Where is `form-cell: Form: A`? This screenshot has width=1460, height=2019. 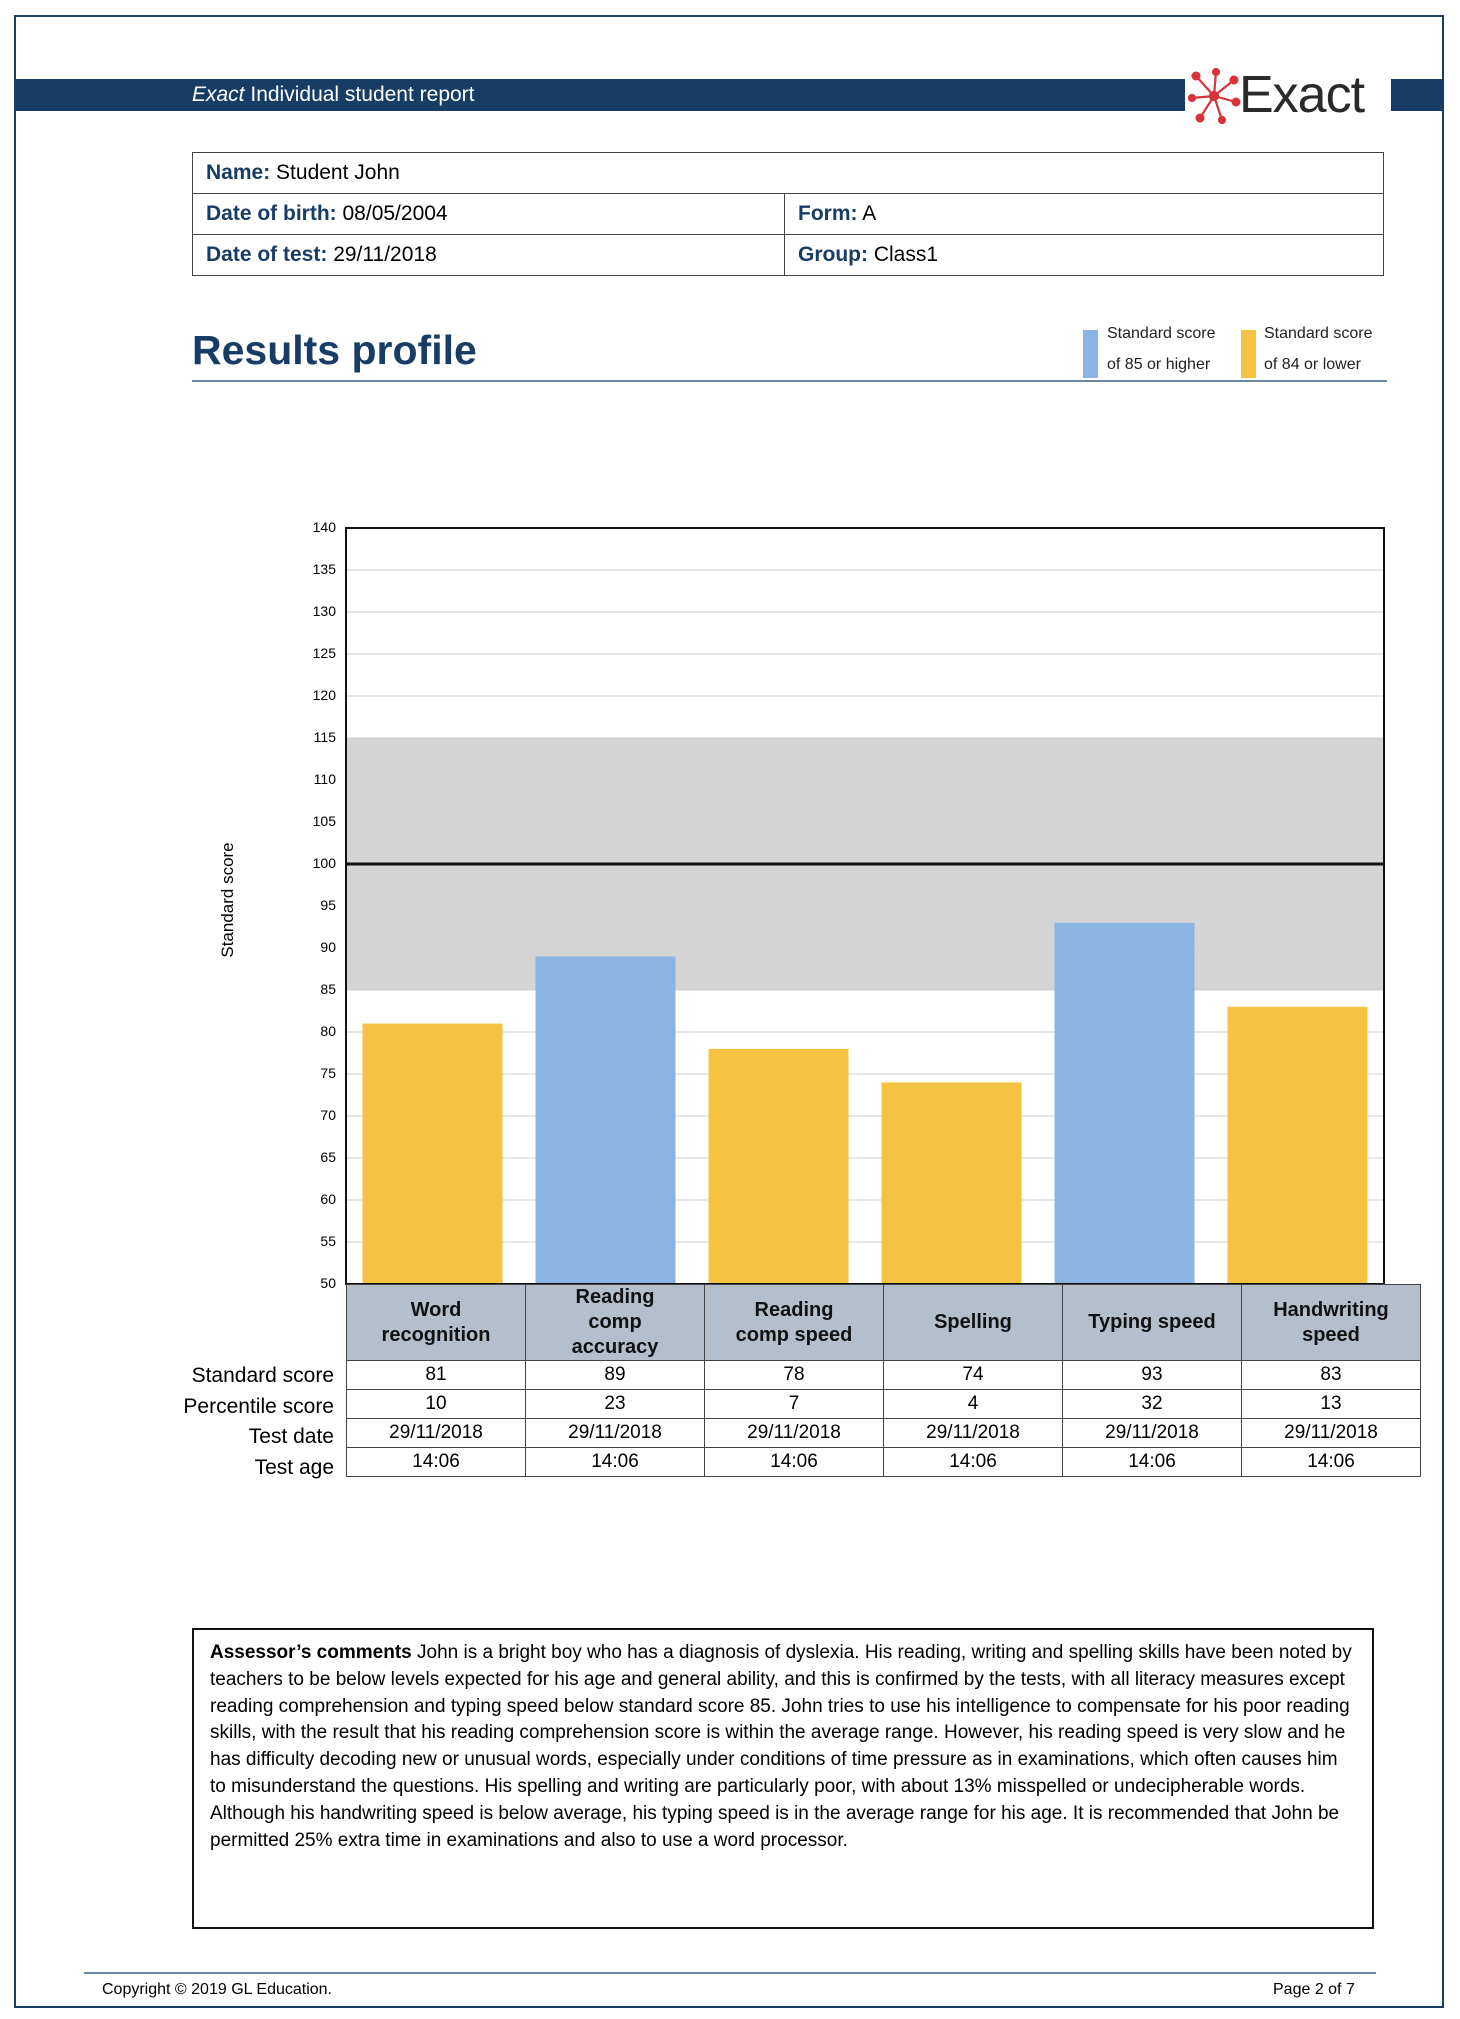
form-cell: Form: A is located at coordinates (1084, 214).